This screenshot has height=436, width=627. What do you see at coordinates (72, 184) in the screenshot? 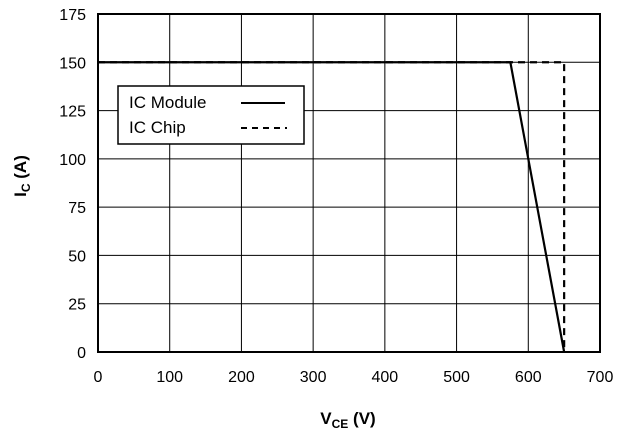
I see `y-tick-labels: 0 25 50 75 100 125 150 175` at bounding box center [72, 184].